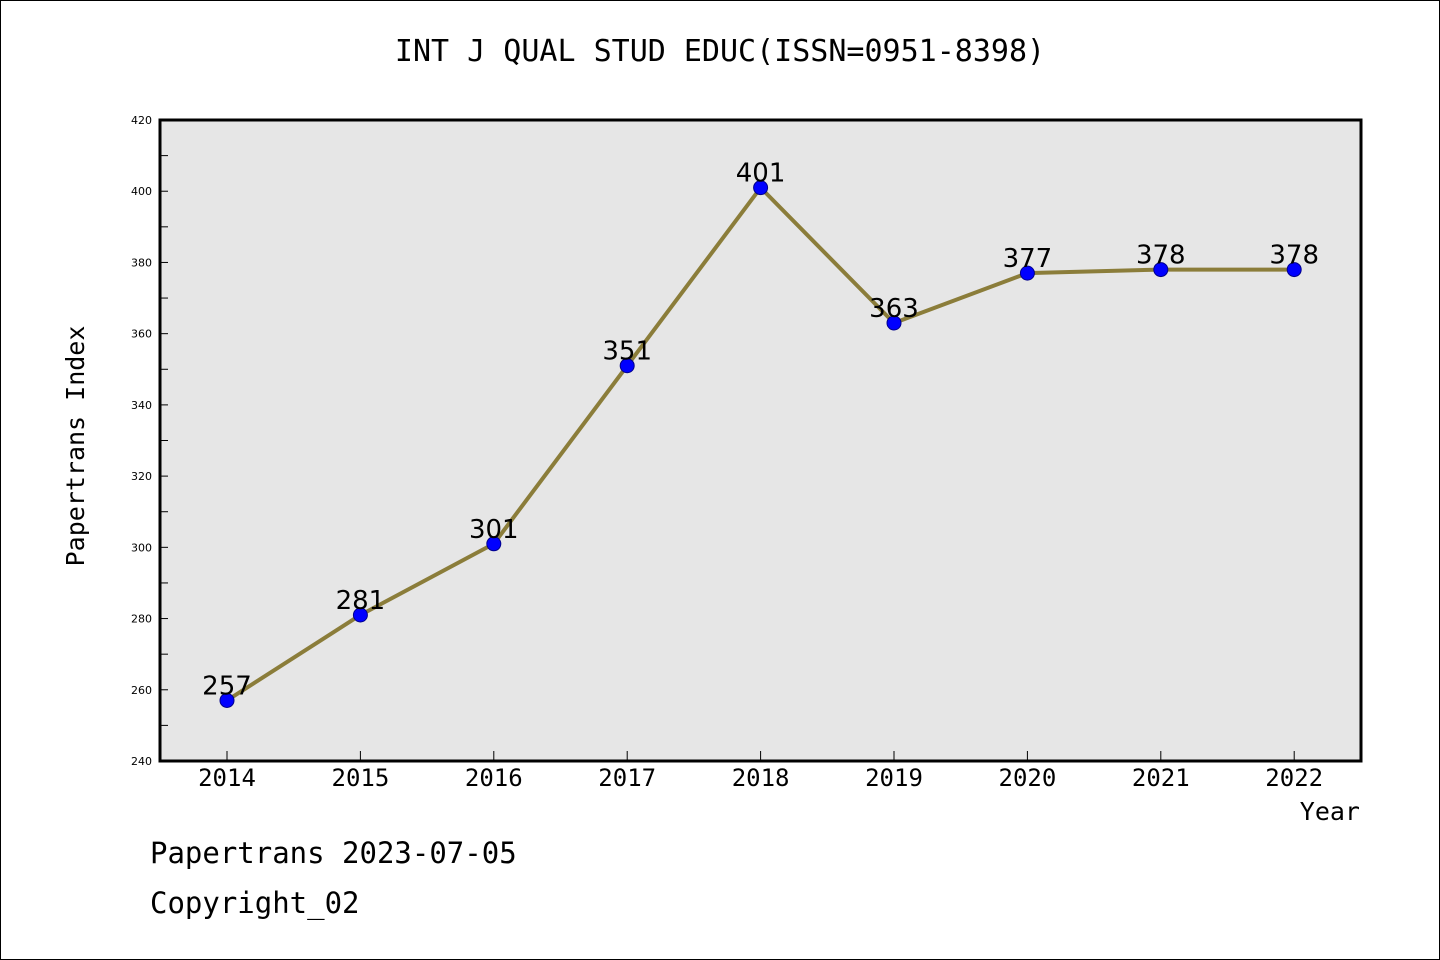  What do you see at coordinates (627, 778) in the screenshot?
I see `x-tick-label: 2017` at bounding box center [627, 778].